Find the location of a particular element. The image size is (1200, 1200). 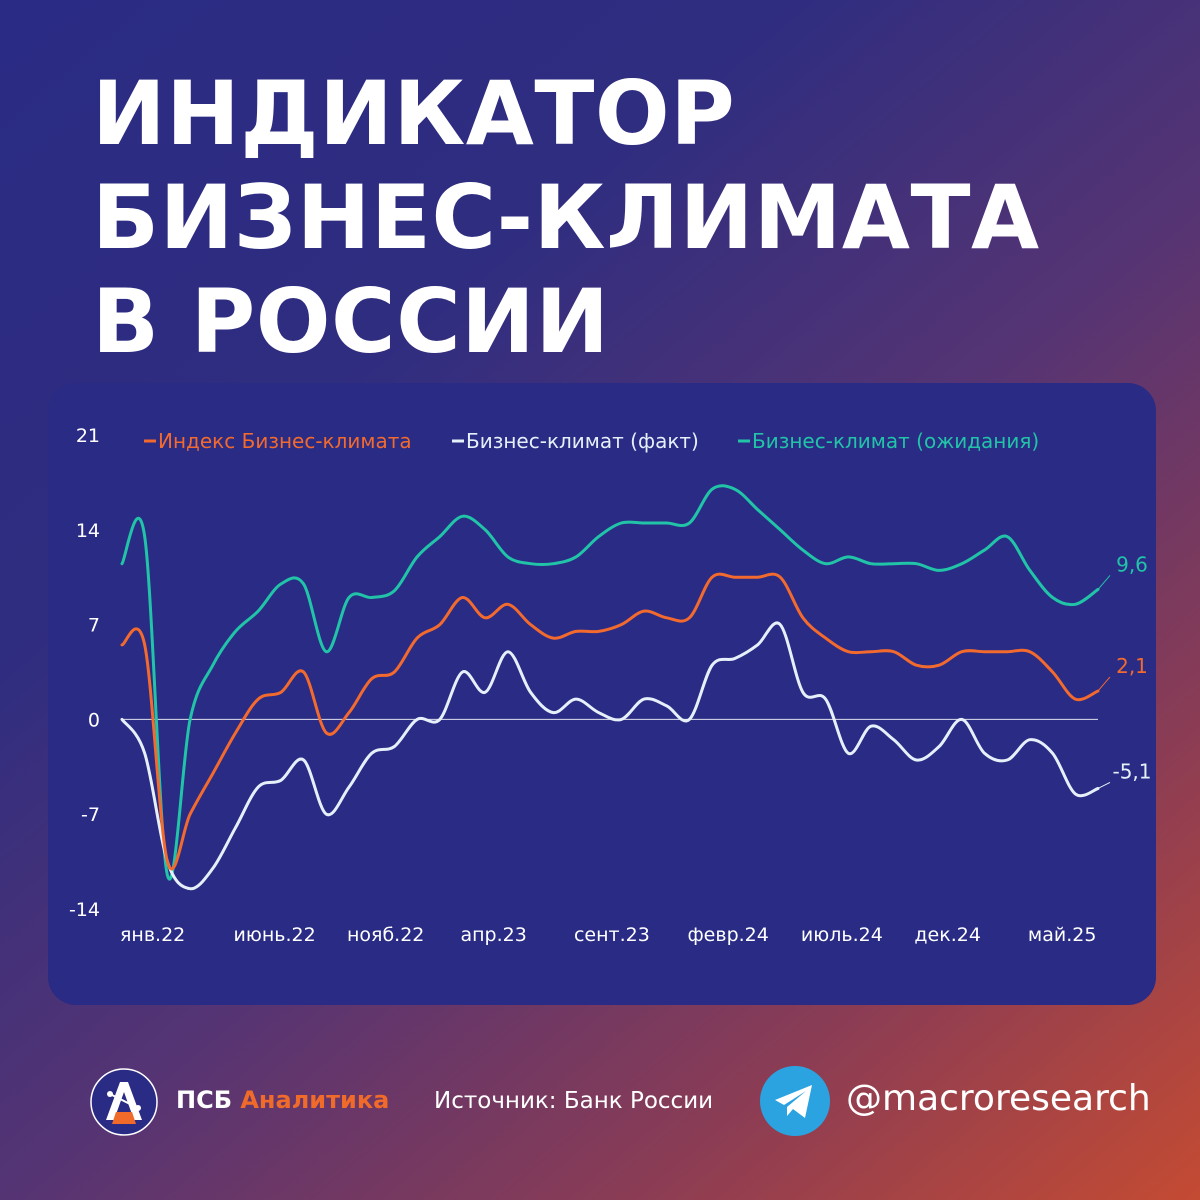

title-line-2: БИЗНЕС-КЛИМАТА is located at coordinates (566, 217).